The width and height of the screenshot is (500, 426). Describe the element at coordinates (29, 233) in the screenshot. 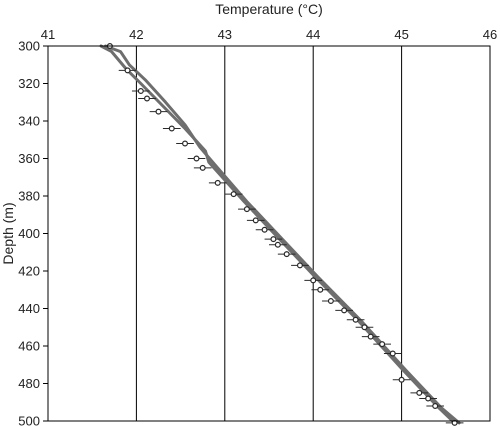

I see `y-tick-label: 400` at that location.